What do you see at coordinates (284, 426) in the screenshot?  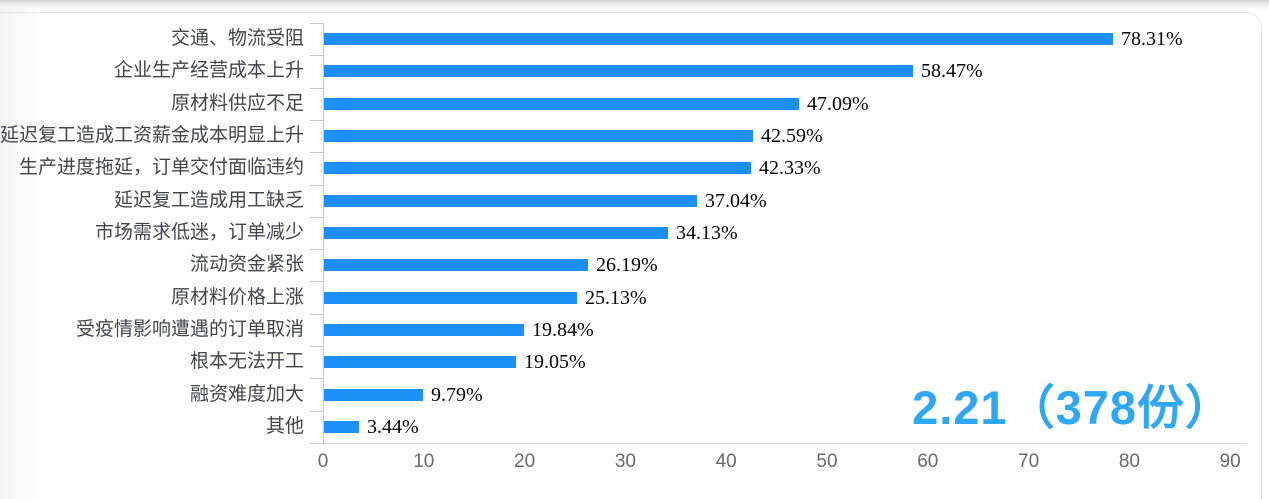 I see `category-label: 其他` at bounding box center [284, 426].